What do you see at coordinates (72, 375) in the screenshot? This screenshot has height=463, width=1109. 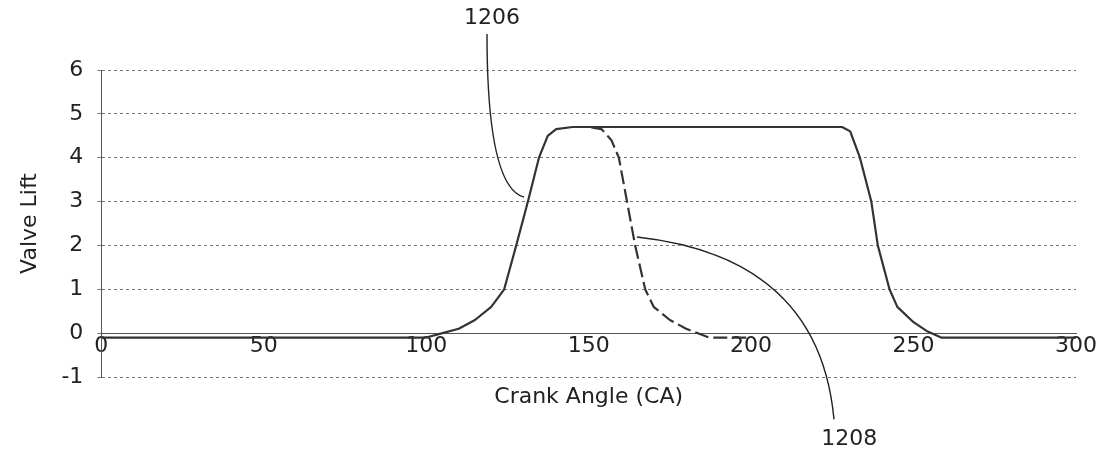 I see `y-tick-label: -1` at bounding box center [72, 375].